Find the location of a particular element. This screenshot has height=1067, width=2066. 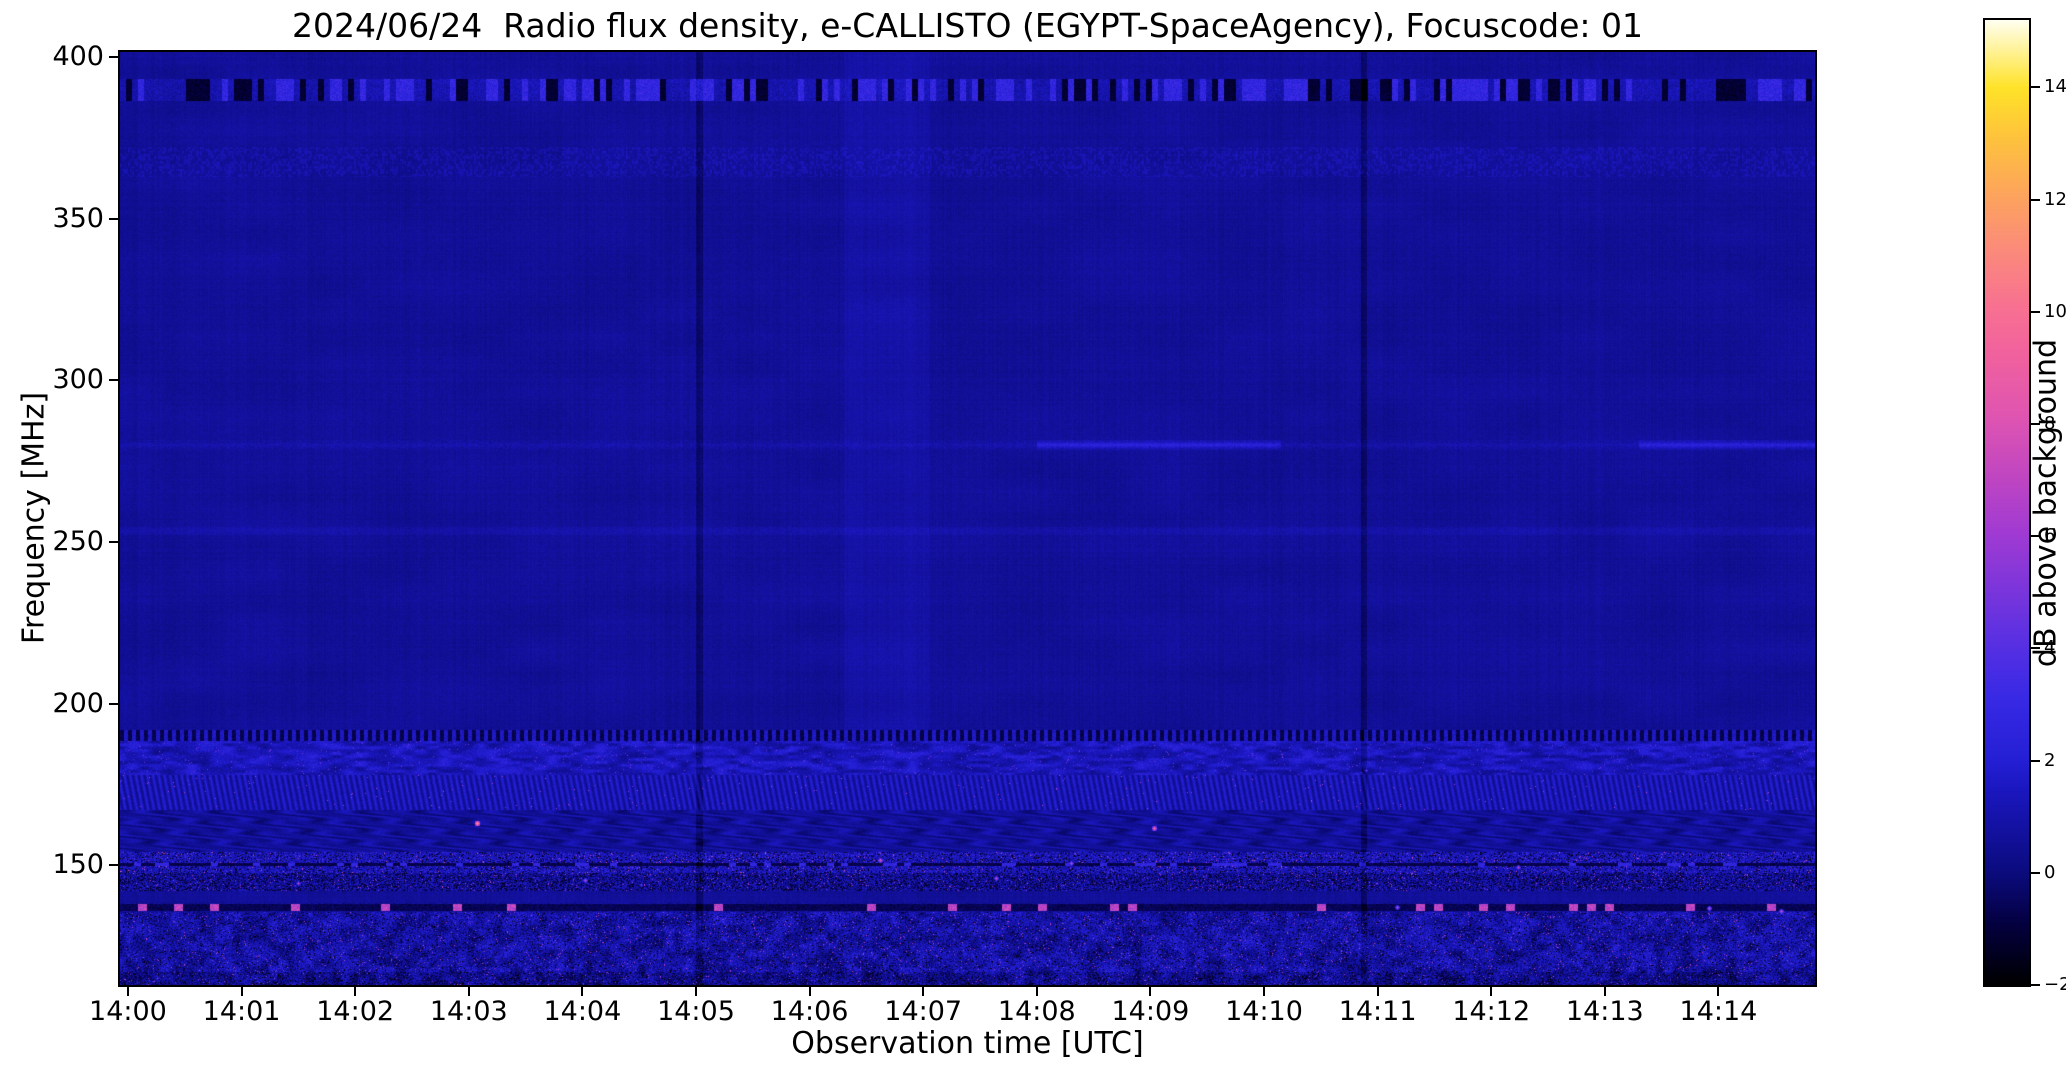

x-tick-label: 14:11 is located at coordinates (1377, 1011).